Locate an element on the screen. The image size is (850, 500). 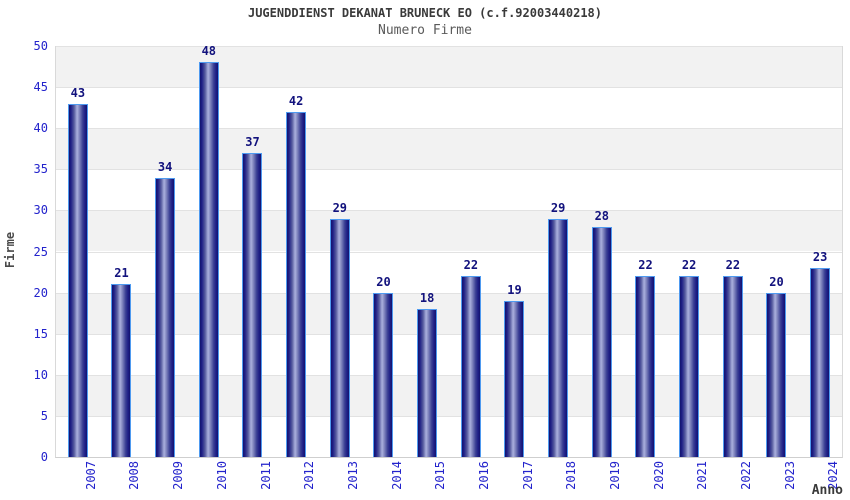
bar-slot: 48 is located at coordinates (209, 250).